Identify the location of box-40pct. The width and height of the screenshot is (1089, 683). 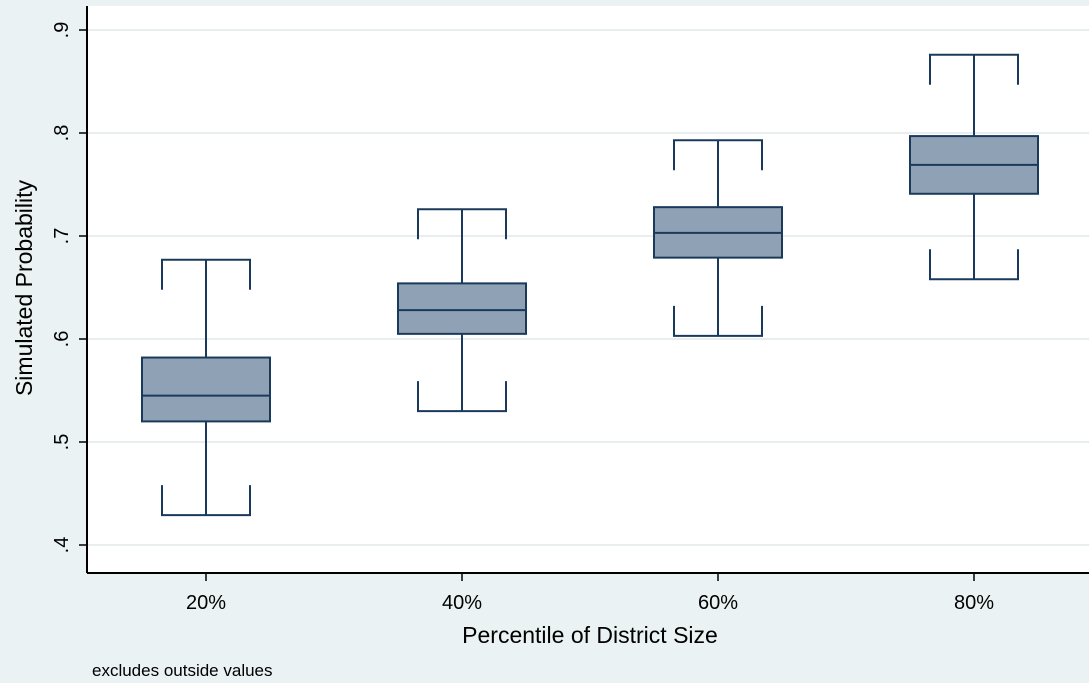
(462, 310).